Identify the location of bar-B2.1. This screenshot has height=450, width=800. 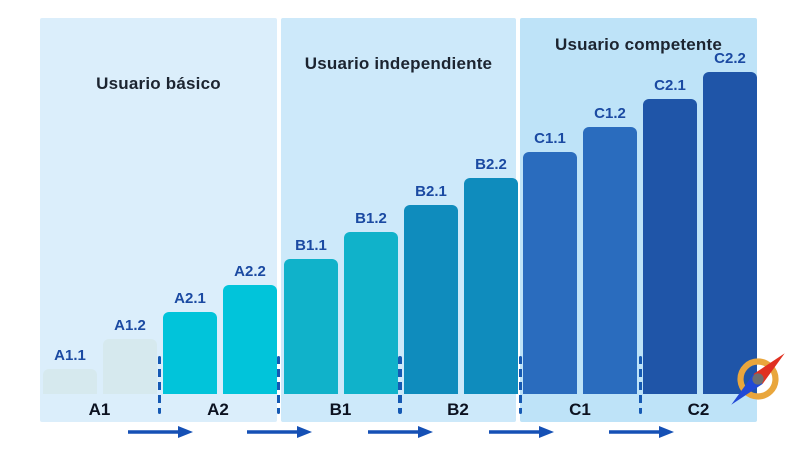
(431, 299).